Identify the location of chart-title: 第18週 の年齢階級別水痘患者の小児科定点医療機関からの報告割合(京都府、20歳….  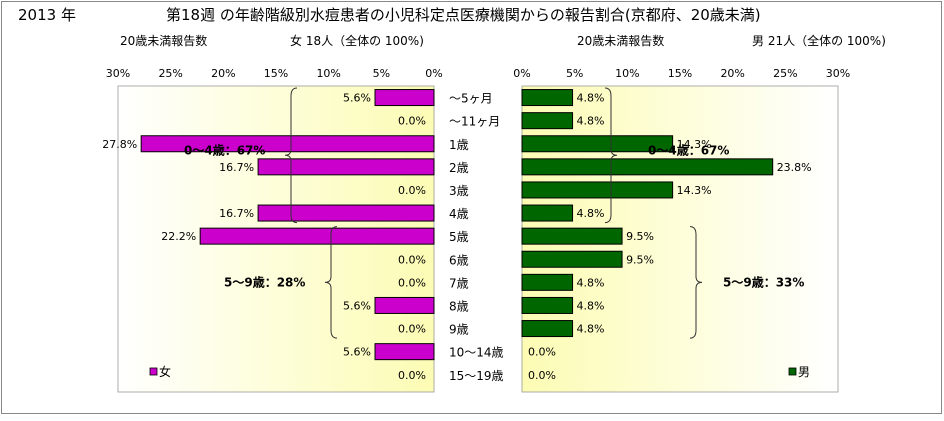
(463, 15).